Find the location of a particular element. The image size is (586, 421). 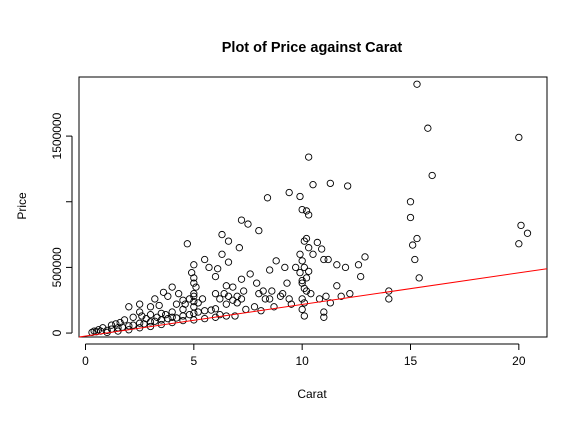

x-axis: 0 5 10 15 20 is located at coordinates (304, 355).